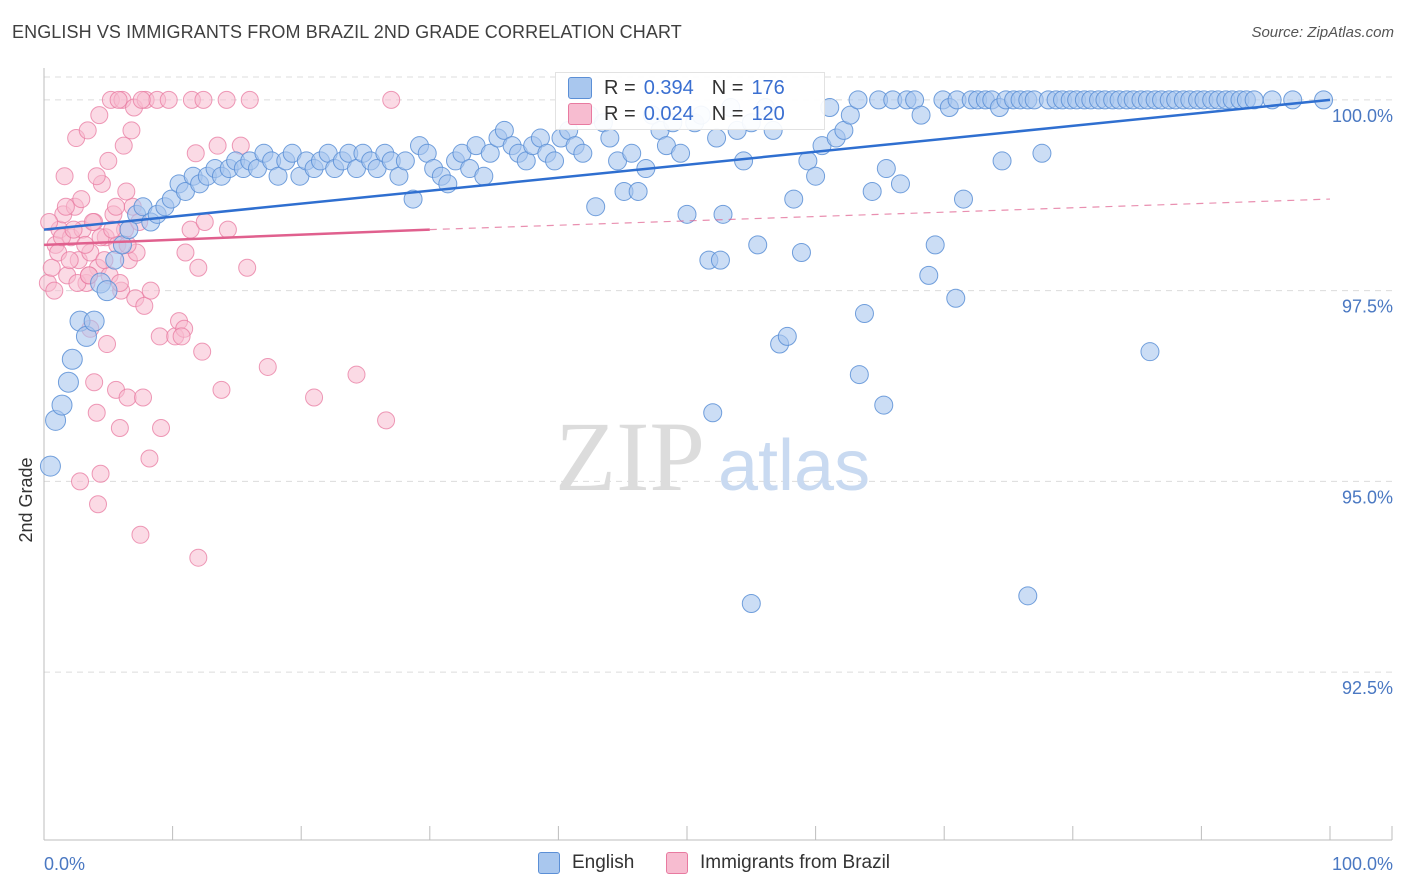 The height and width of the screenshot is (892, 1406). I want to click on brazil-trend-line, so click(236, 237).